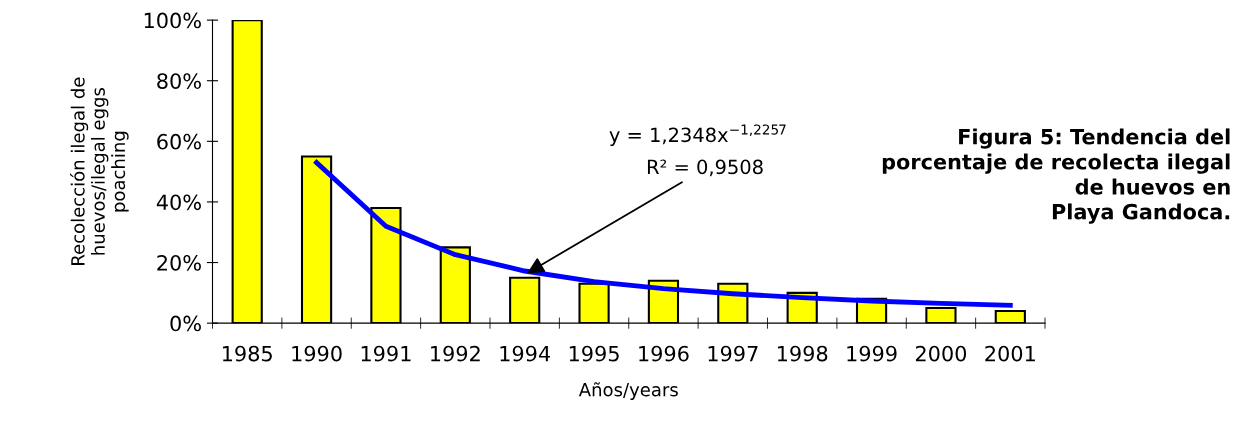  What do you see at coordinates (178, 202) in the screenshot?
I see `y-tick-label: 40%` at bounding box center [178, 202].